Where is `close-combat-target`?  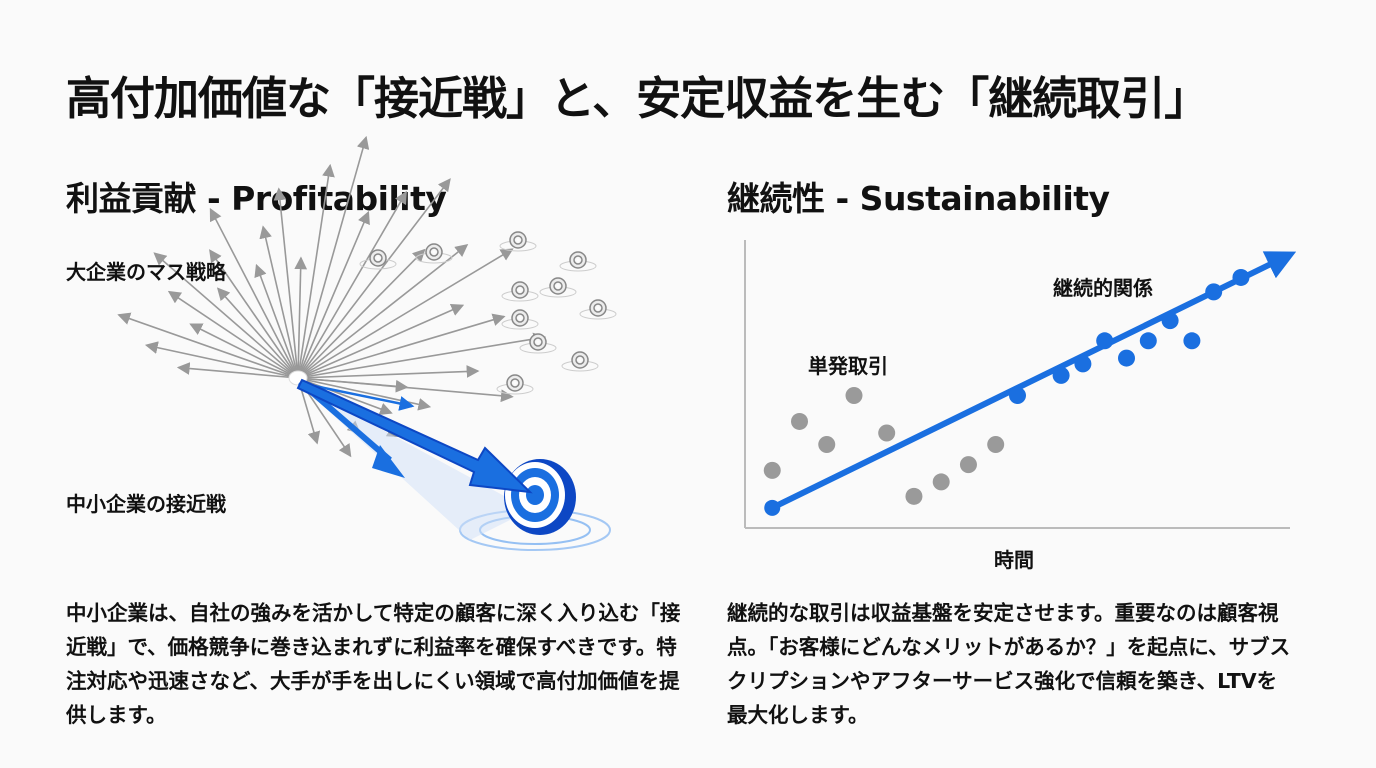 close-combat-target is located at coordinates (455, 468).